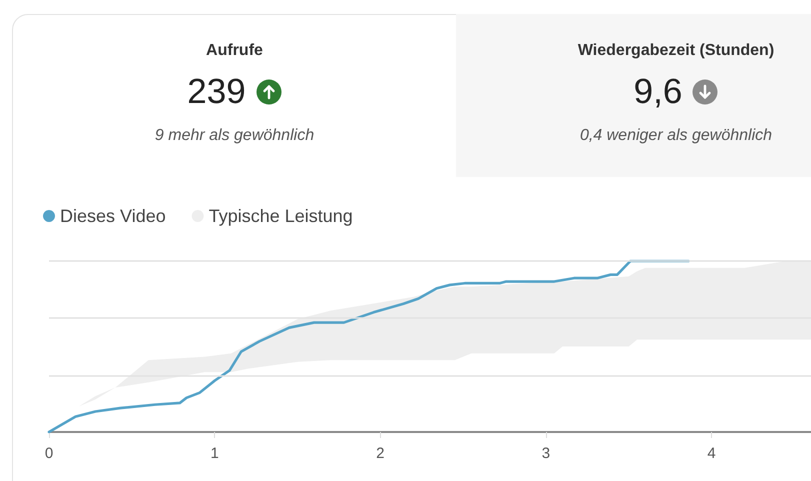 This screenshot has width=811, height=481. Describe the element at coordinates (113, 216) in the screenshot. I see `legend-label: Dieses Video` at that location.